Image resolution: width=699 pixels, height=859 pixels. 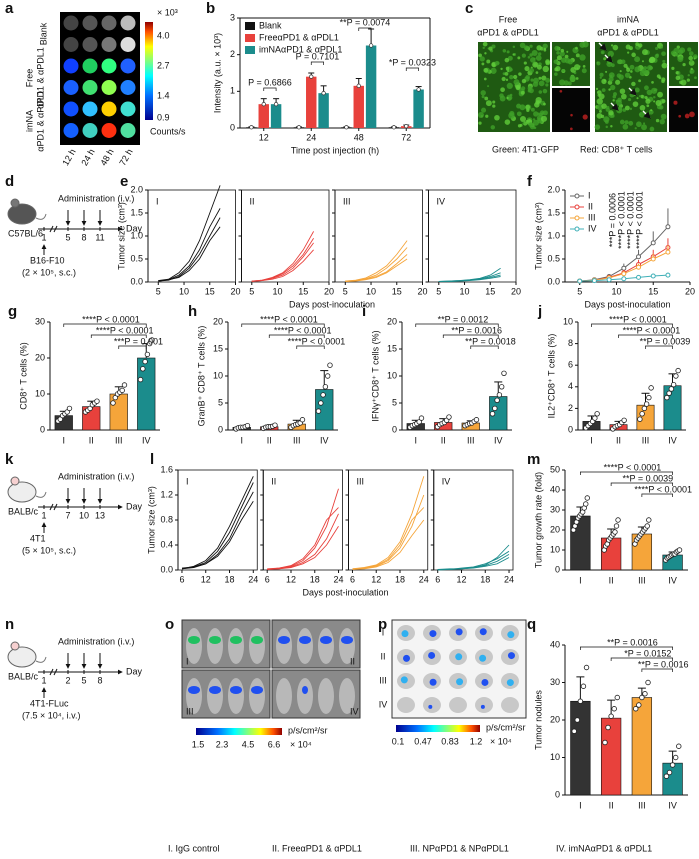 I want to click on y-tick-label: 0, so click(x=394, y=429).